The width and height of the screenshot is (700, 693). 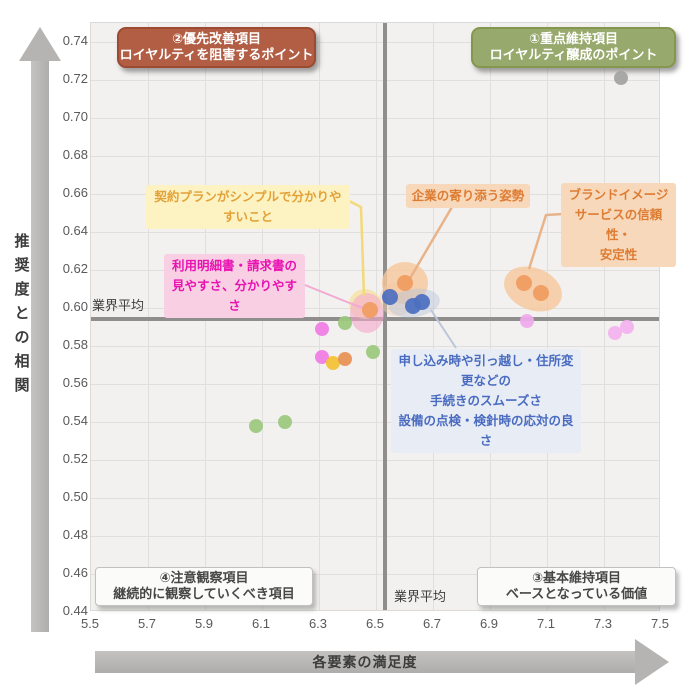 I want to click on annotation-line: サービスの信頼性・, so click(x=618, y=225).